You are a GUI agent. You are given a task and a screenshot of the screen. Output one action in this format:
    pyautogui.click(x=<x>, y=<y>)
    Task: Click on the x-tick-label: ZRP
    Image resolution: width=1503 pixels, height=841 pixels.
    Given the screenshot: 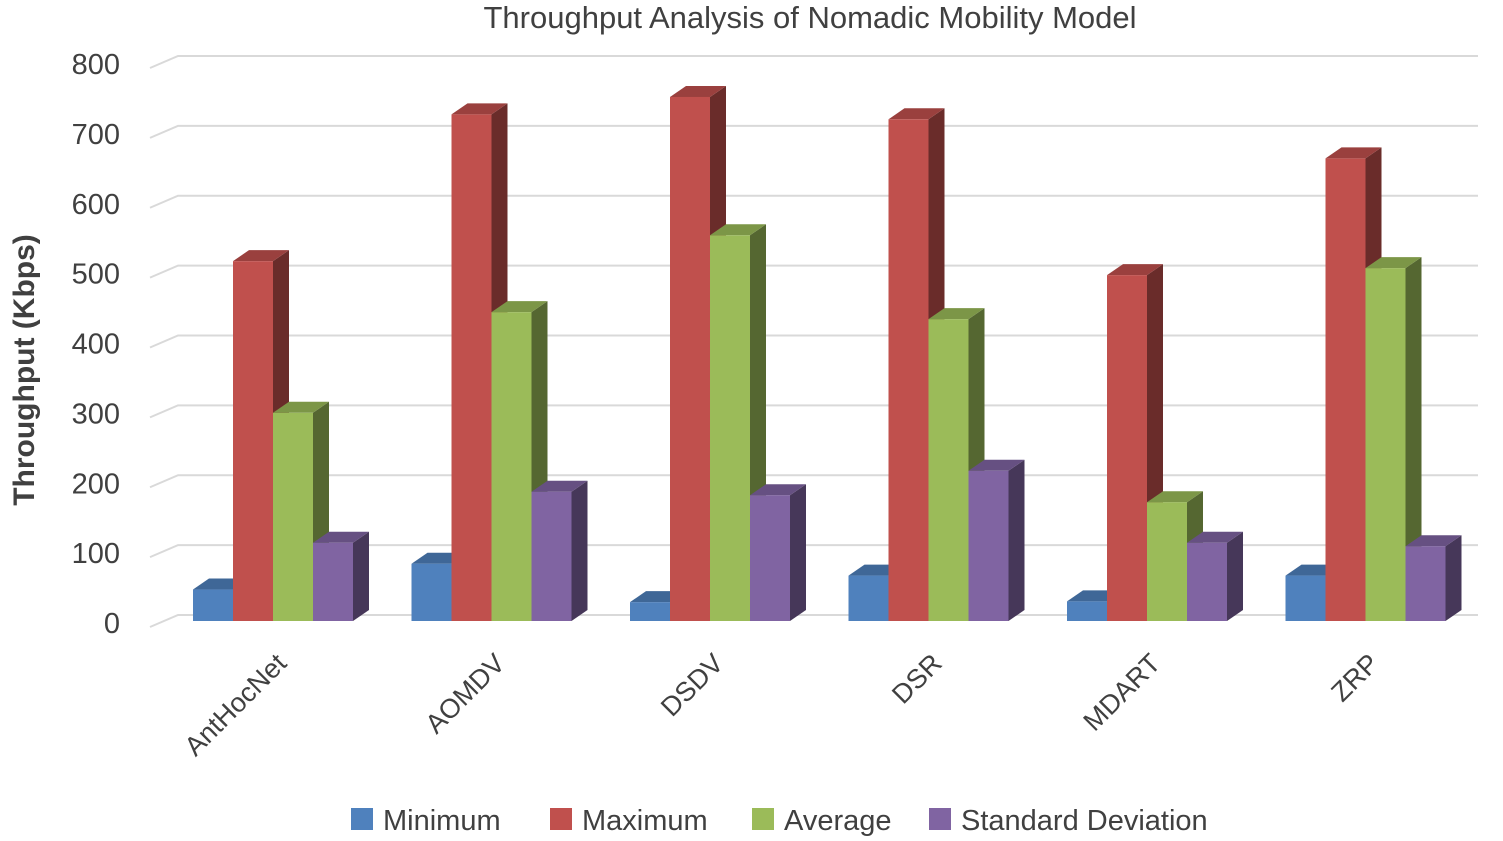 What is the action you would take?
    pyautogui.click(x=1354, y=677)
    